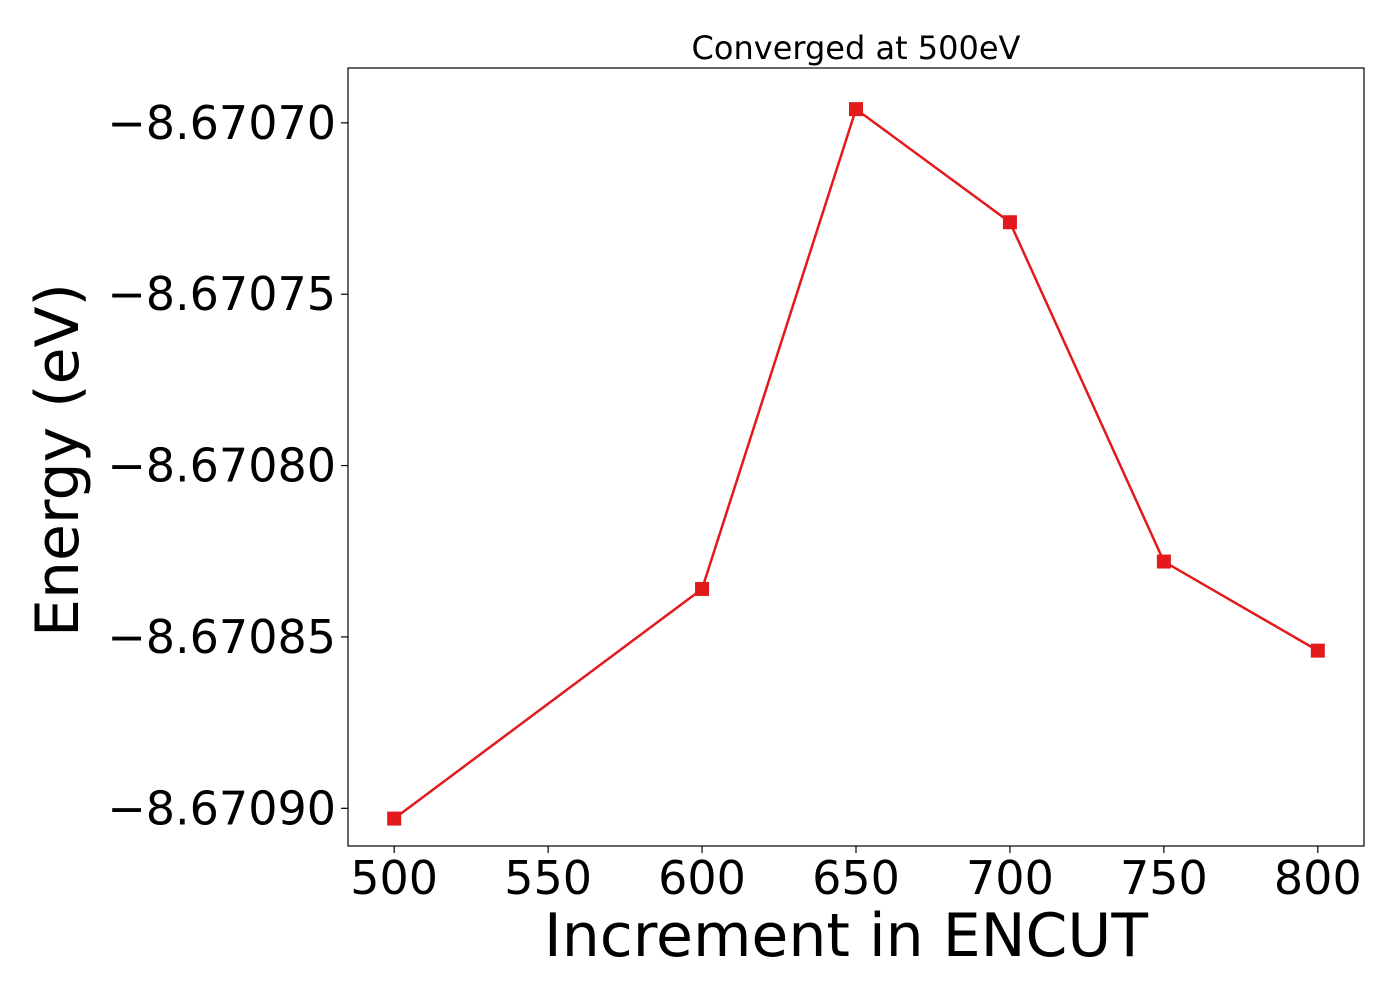 The image size is (1400, 1000). What do you see at coordinates (1318, 878) in the screenshot?
I see `x-tick-label: 800` at bounding box center [1318, 878].